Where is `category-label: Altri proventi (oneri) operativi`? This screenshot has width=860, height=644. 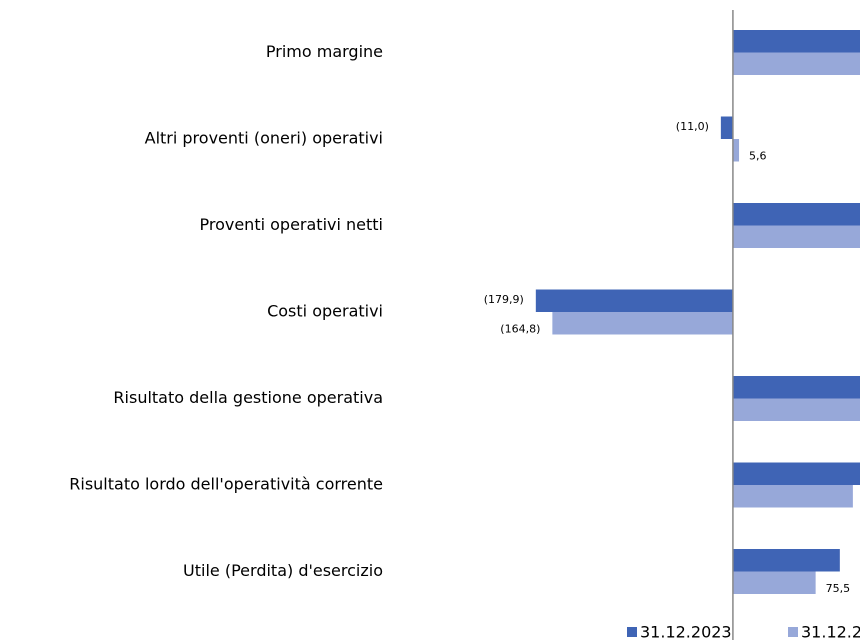 category-label: Altri proventi (oneri) operativi is located at coordinates (264, 138).